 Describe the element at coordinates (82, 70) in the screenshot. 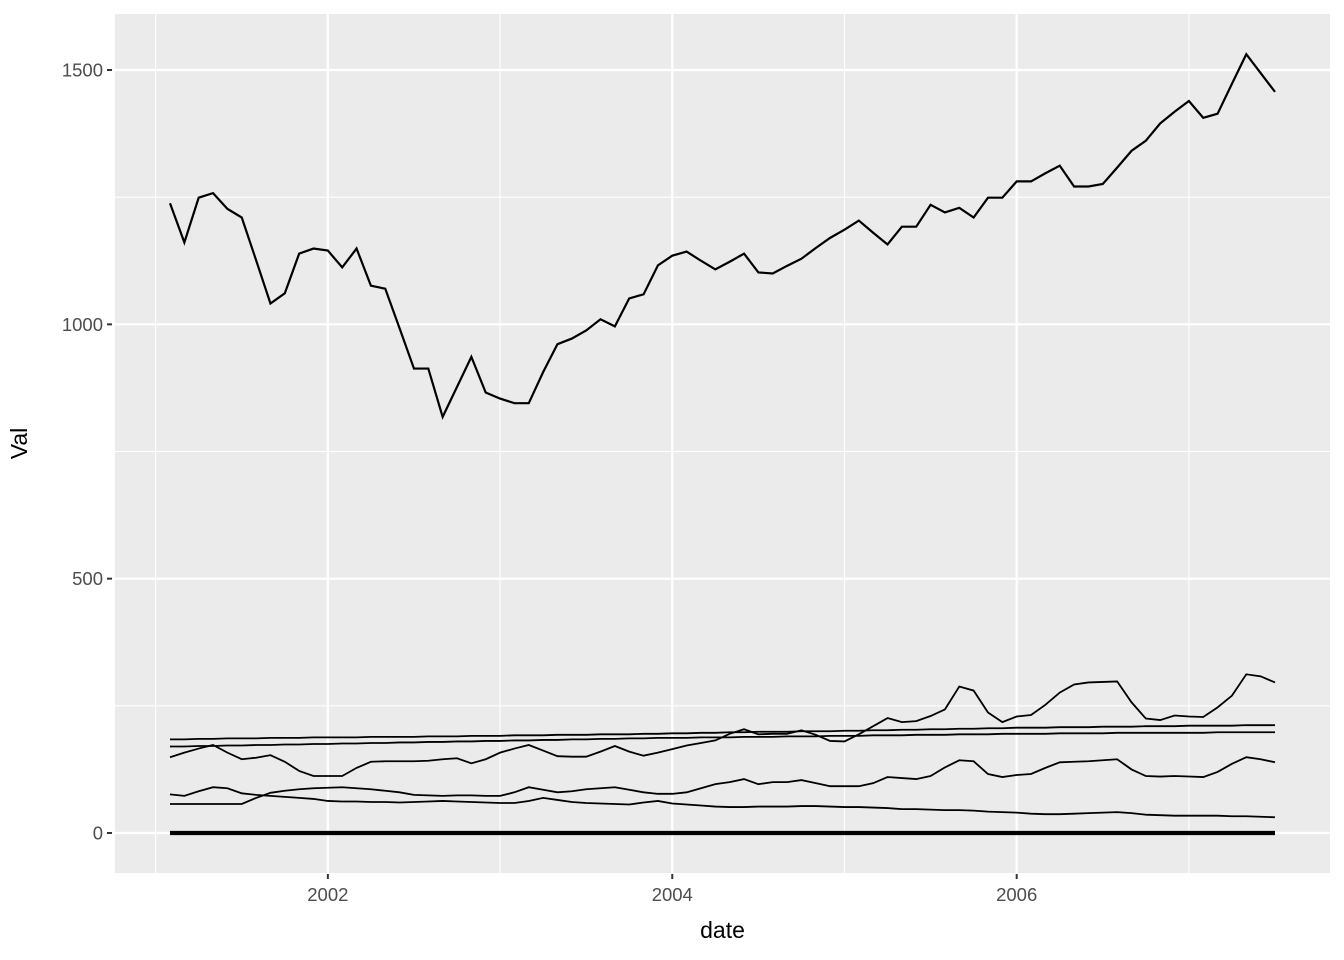

I see `y-axis-tick-label: 1500` at that location.